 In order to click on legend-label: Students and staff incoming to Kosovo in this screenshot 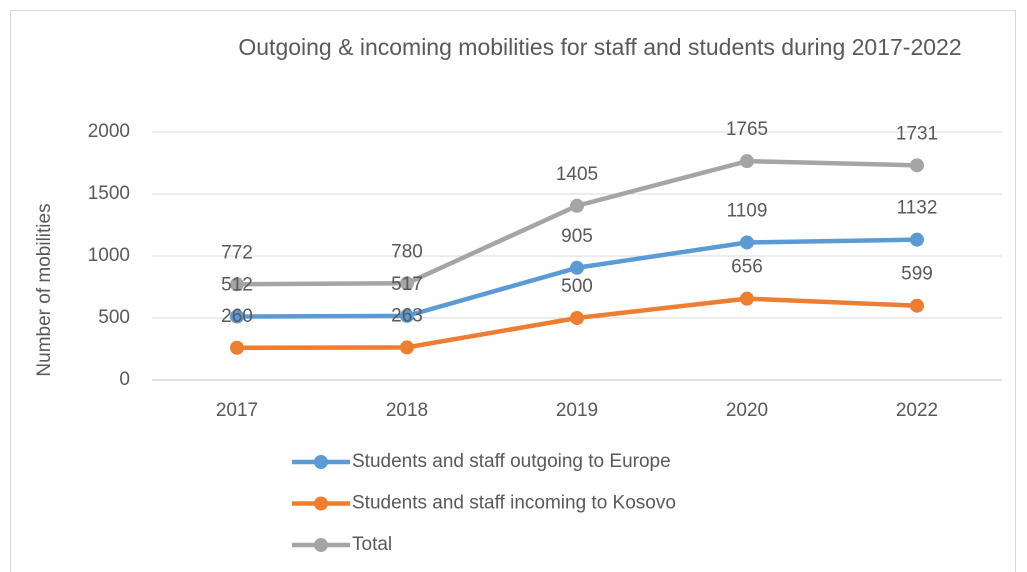, I will do `click(514, 503)`.